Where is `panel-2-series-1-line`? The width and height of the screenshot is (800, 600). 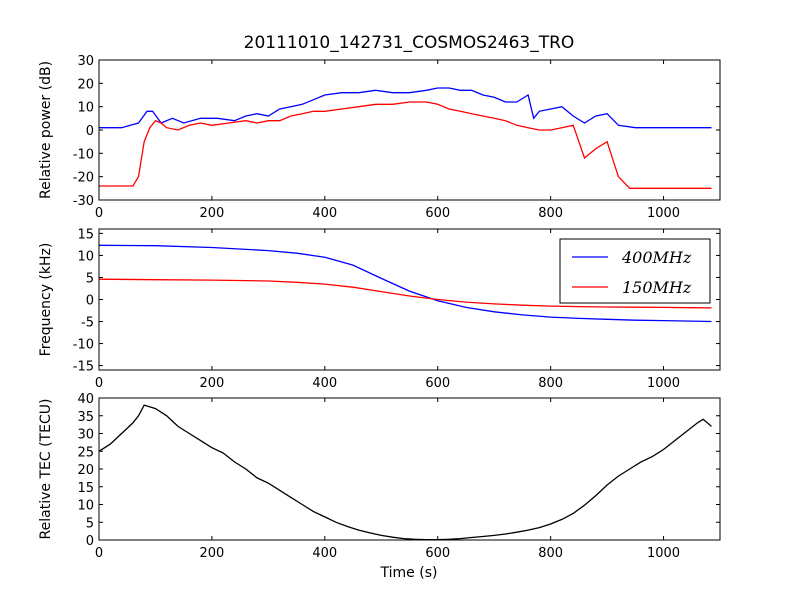
panel-2-series-1-line is located at coordinates (405, 283).